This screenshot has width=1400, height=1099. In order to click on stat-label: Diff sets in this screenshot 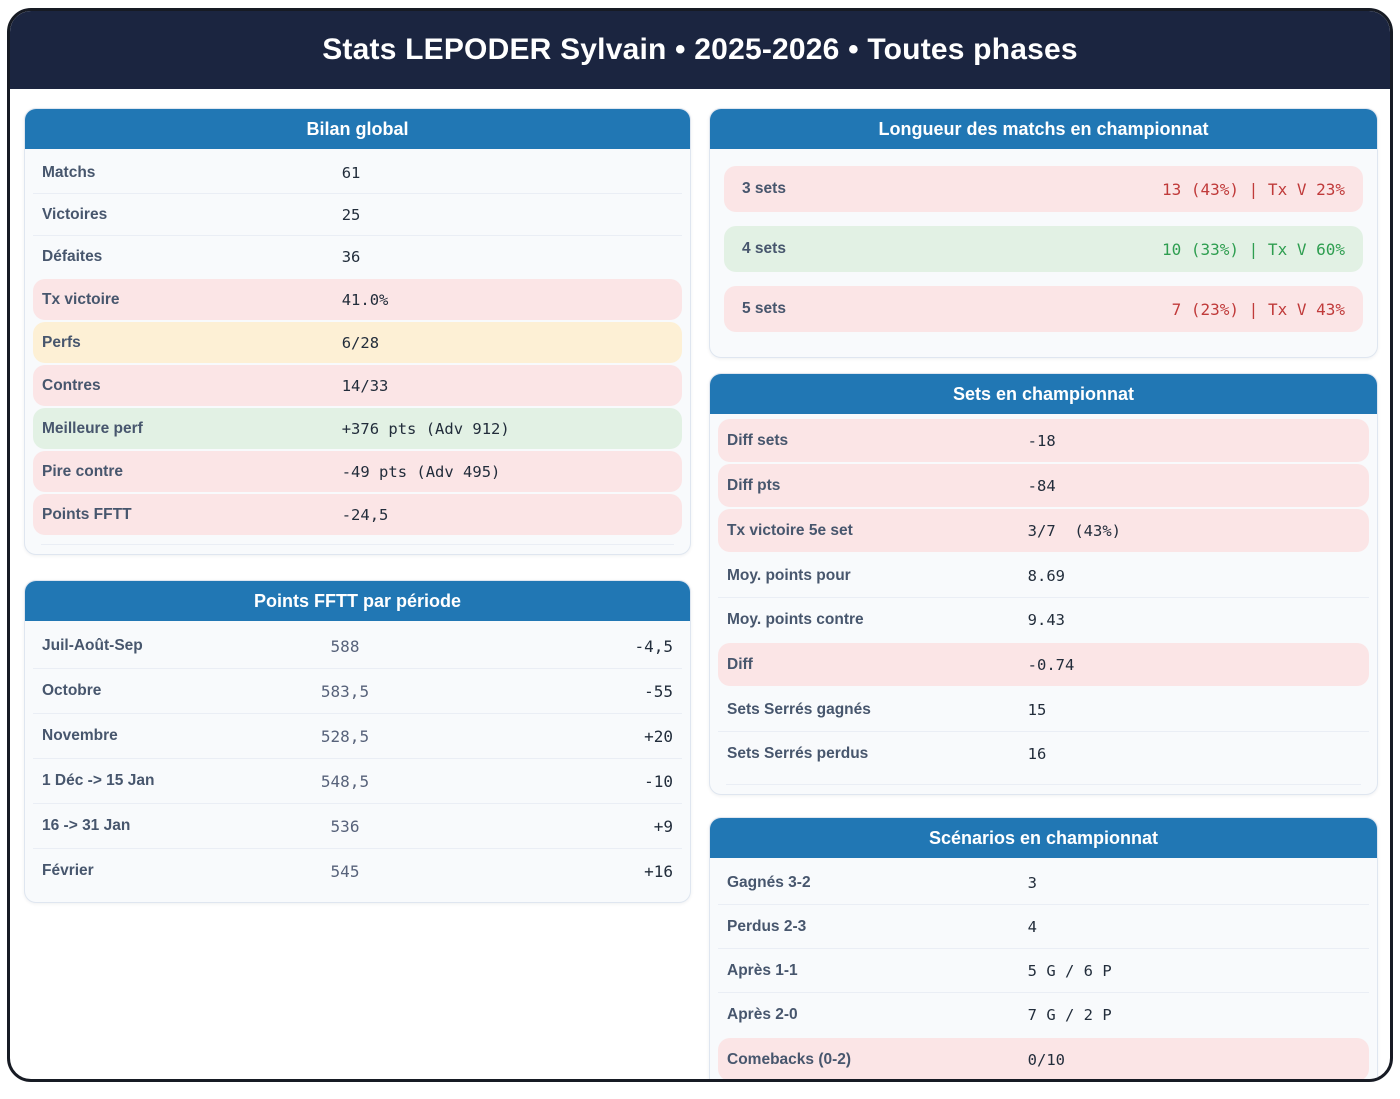, I will do `click(758, 440)`.